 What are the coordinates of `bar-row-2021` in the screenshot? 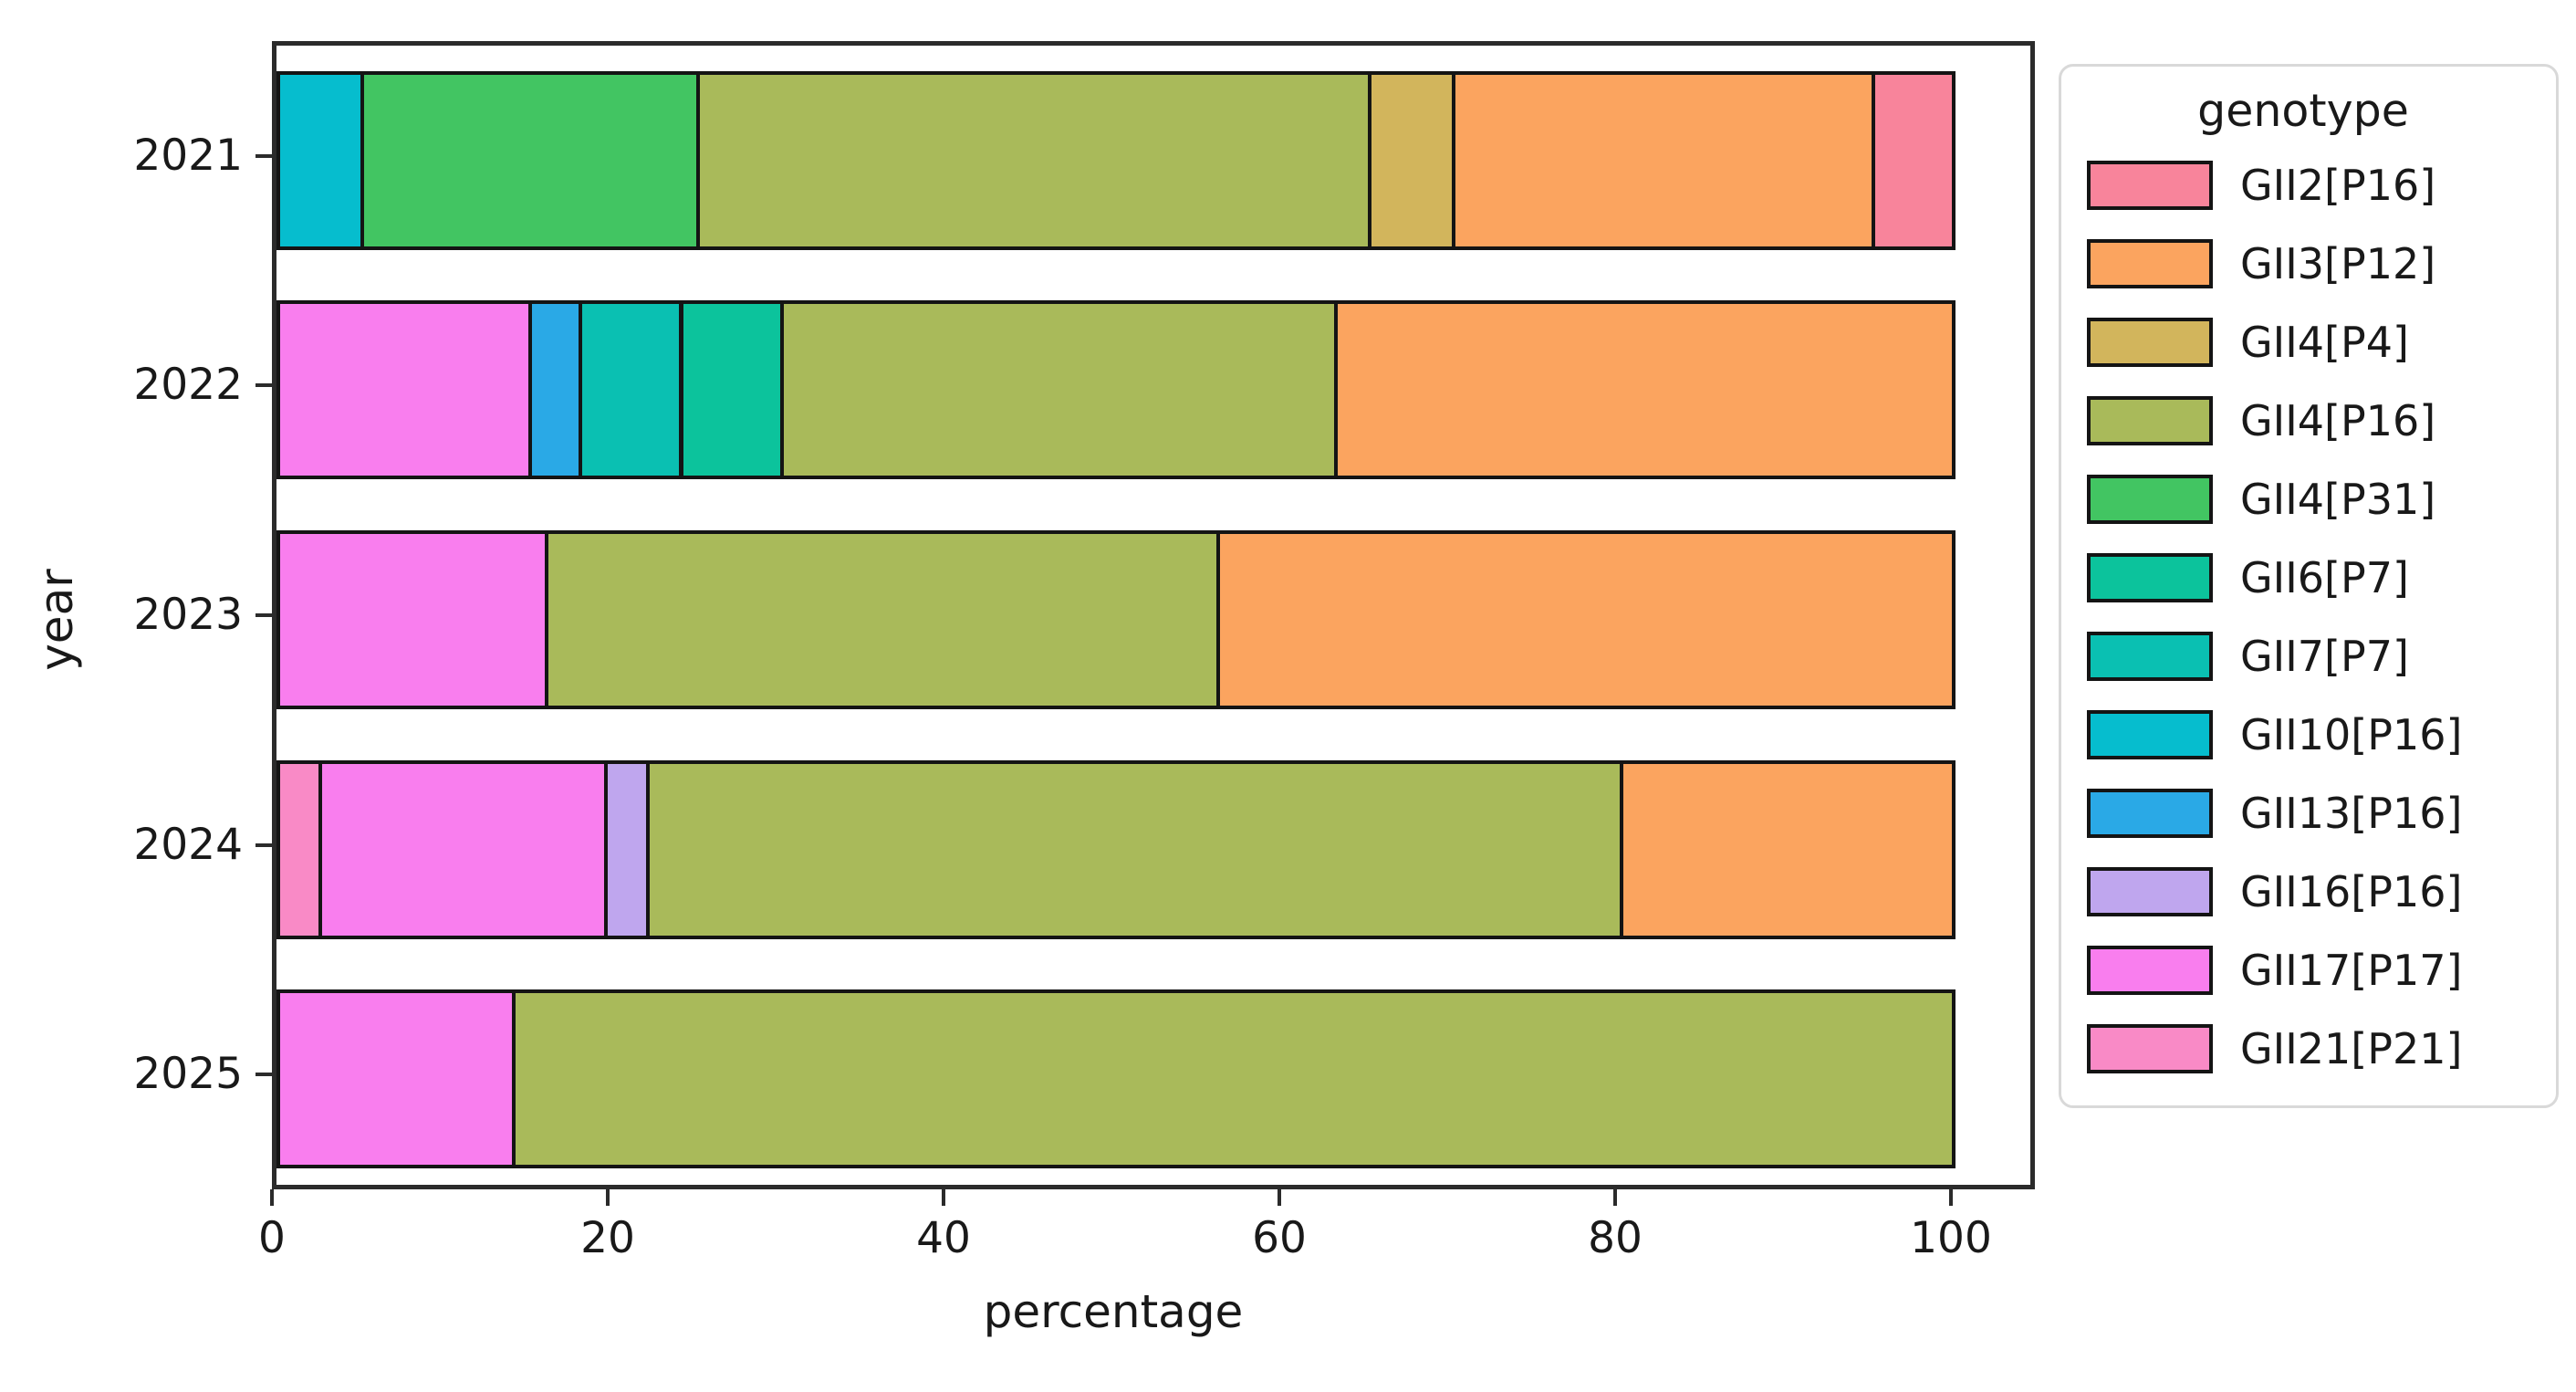 It's located at (1153, 160).